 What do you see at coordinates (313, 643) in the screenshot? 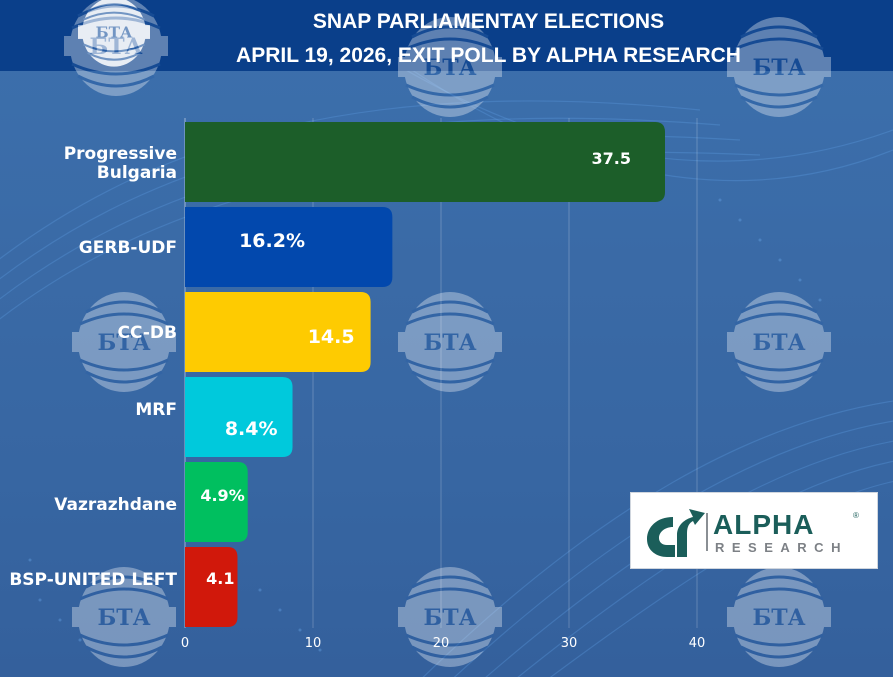
I see `x-tick-label: 10` at bounding box center [313, 643].